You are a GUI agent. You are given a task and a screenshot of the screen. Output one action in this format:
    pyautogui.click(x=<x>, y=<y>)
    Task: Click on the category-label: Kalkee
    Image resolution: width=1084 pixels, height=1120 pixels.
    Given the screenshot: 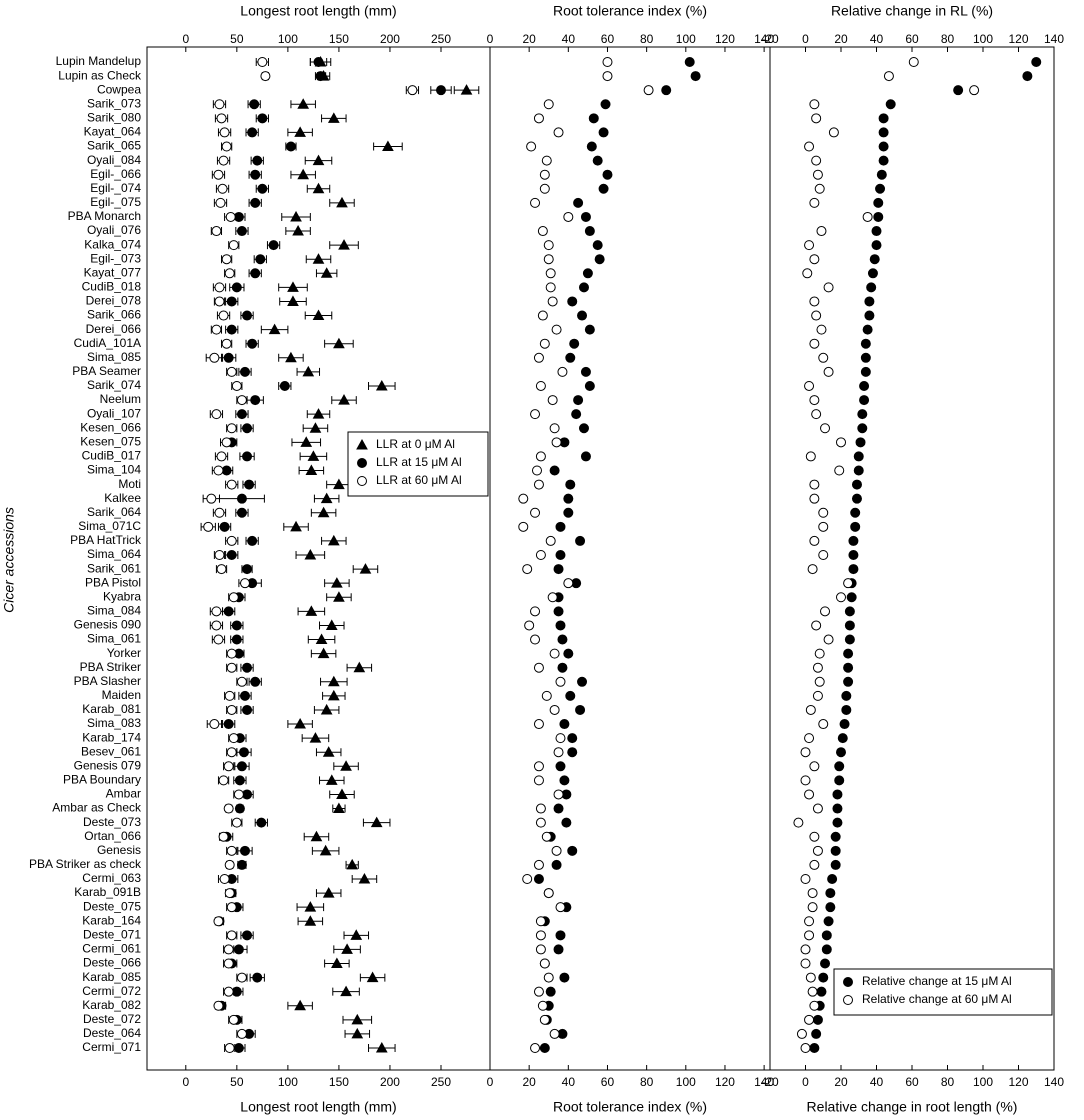 What is the action you would take?
    pyautogui.click(x=122, y=498)
    